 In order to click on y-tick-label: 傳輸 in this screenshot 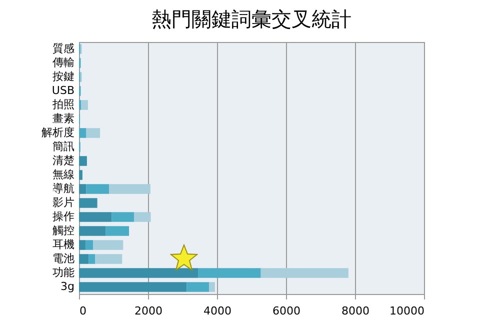, I will do `click(63, 62)`.